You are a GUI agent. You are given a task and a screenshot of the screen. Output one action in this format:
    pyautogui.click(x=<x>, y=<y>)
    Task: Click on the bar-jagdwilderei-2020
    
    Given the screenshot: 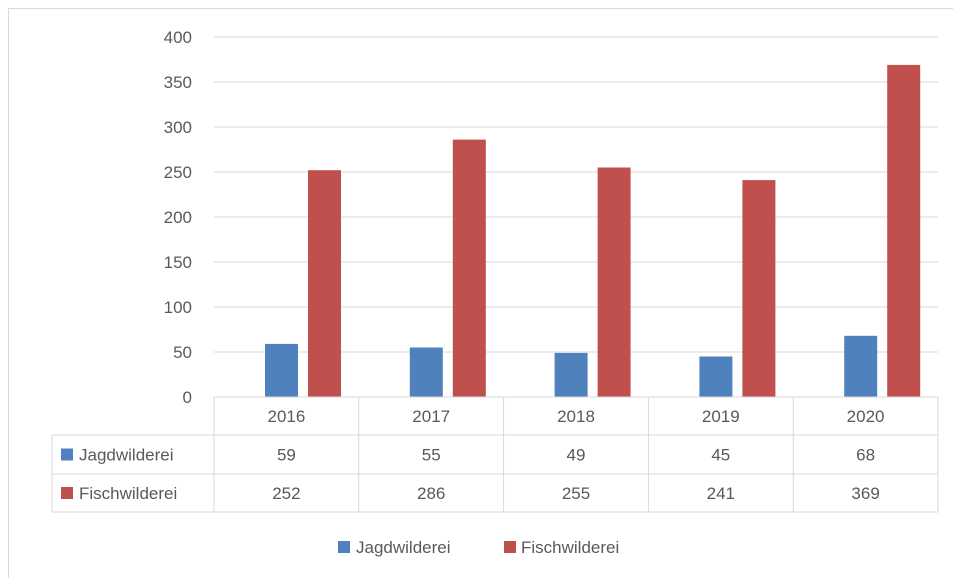 What is the action you would take?
    pyautogui.click(x=861, y=366)
    